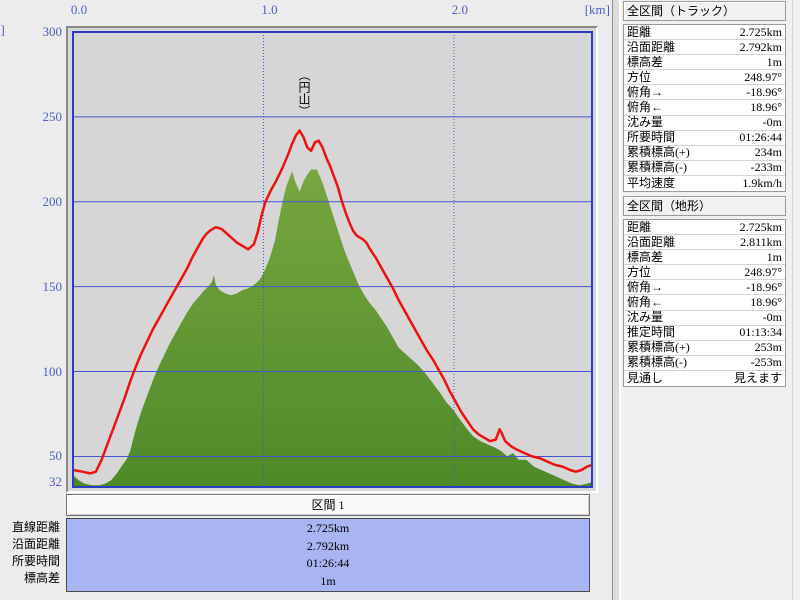 The image size is (800, 600). Describe the element at coordinates (35, 561) in the screenshot. I see `summary-row-label: 所要時間` at that location.